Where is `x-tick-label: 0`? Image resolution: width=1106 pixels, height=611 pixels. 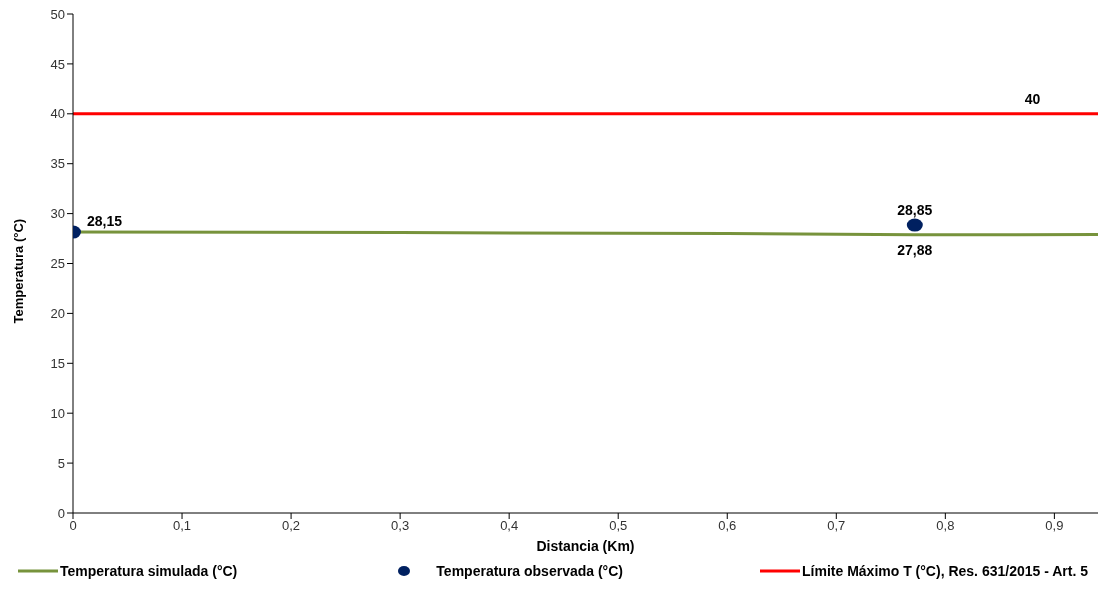
x-tick-label: 0 is located at coordinates (73, 526).